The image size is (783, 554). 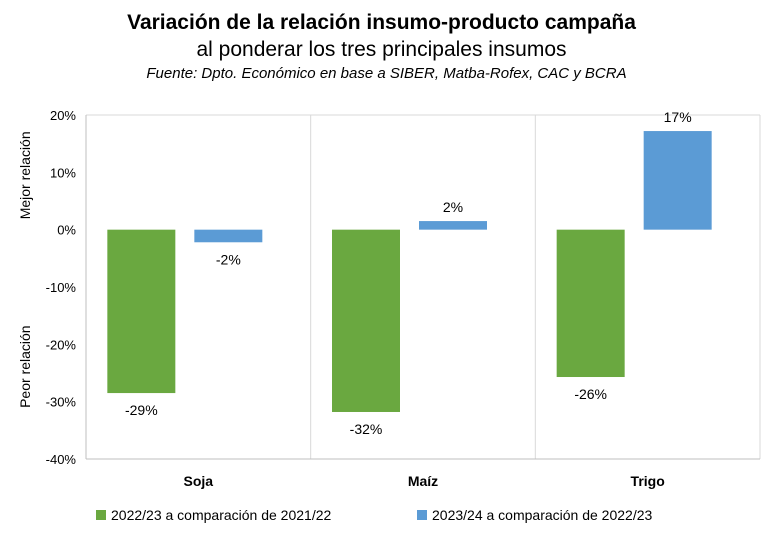 What do you see at coordinates (61, 344) in the screenshot?
I see `y-tick-label: -20%` at bounding box center [61, 344].